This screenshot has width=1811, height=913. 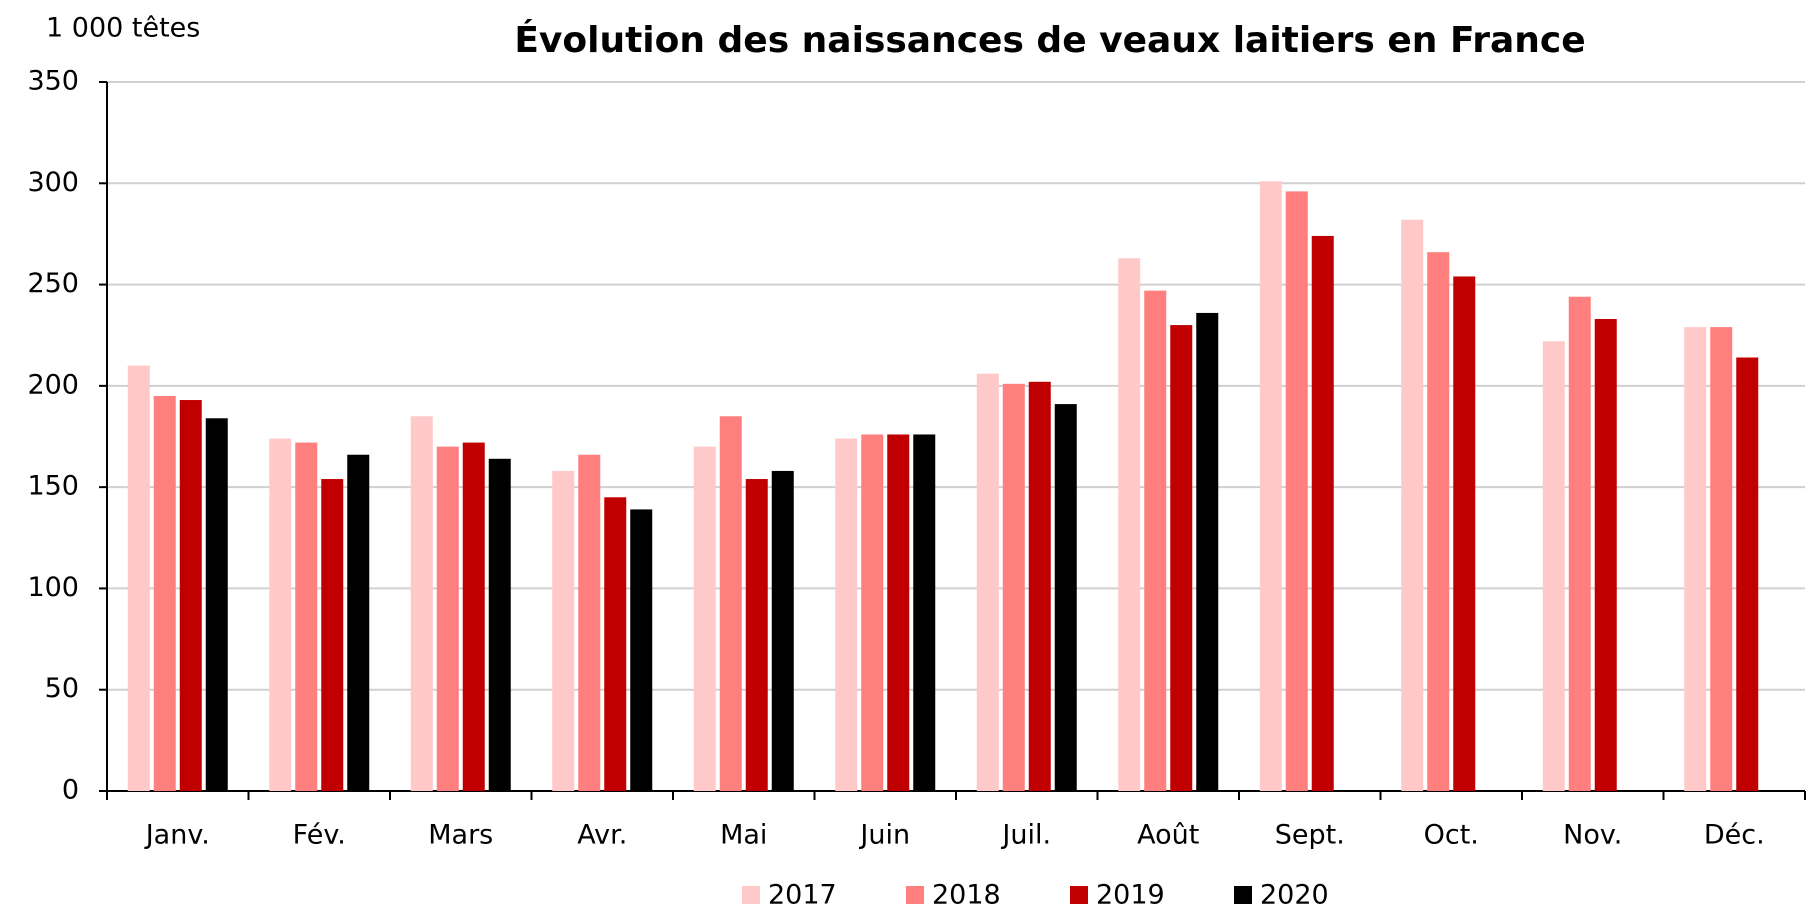 I want to click on x-tick-label: Août, so click(x=1168, y=835).